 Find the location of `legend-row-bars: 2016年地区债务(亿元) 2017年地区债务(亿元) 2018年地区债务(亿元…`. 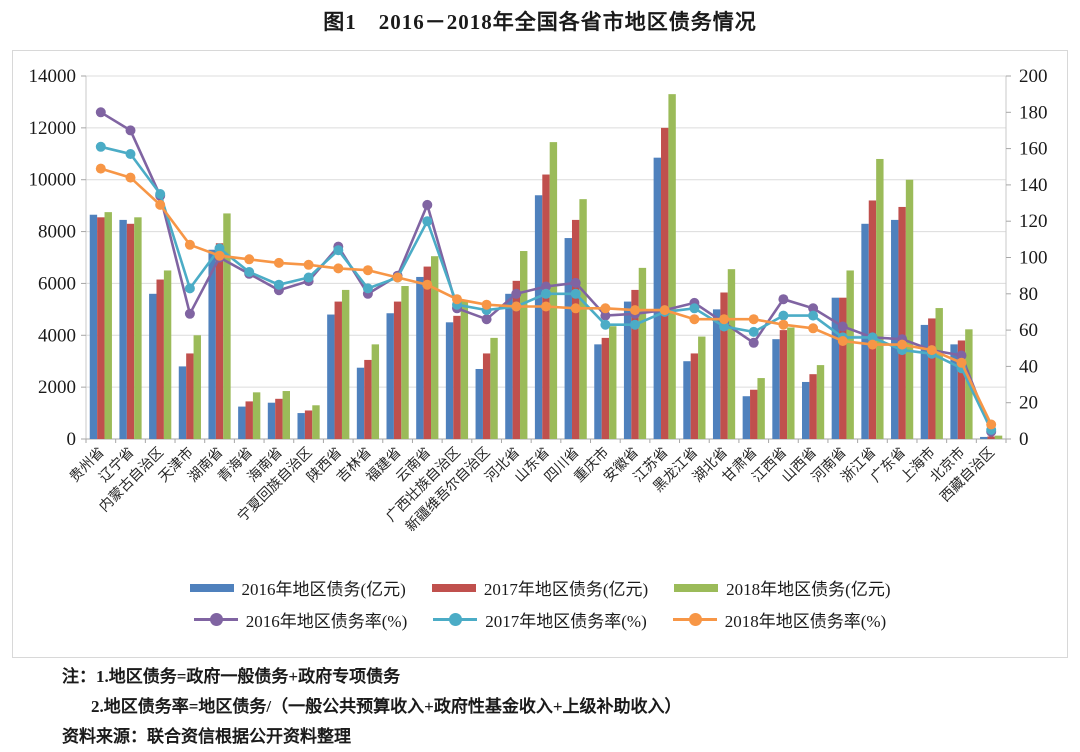

legend-row-bars: 2016年地区债务(亿元) 2017年地区债务(亿元) 2018年地区债务(亿元… is located at coordinates (539, 587).